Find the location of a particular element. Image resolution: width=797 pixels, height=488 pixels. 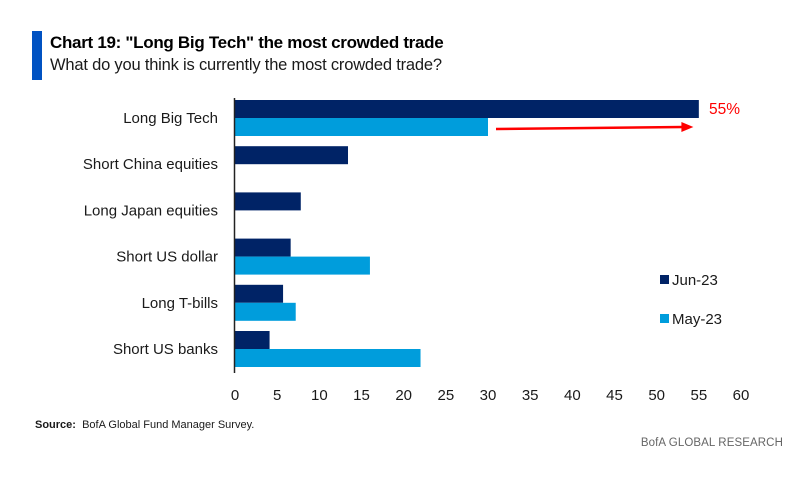

x-tick-label: 55 is located at coordinates (698, 395).